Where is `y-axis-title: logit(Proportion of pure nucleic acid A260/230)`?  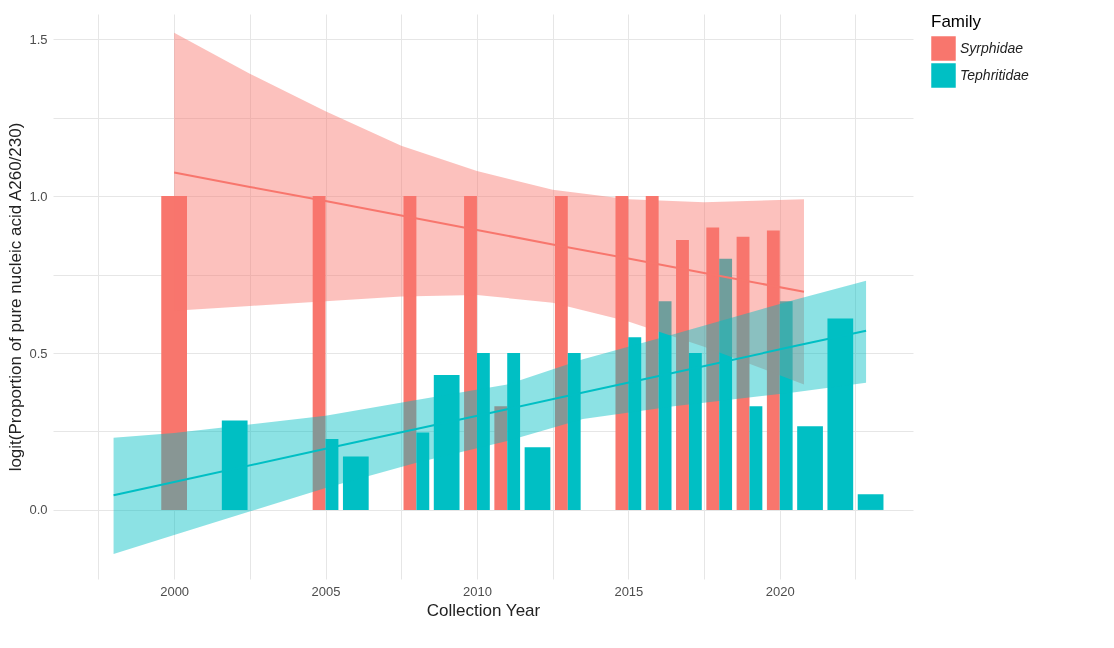
y-axis-title: logit(Proportion of pure nucleic acid A260/230) is located at coordinates (16, 297).